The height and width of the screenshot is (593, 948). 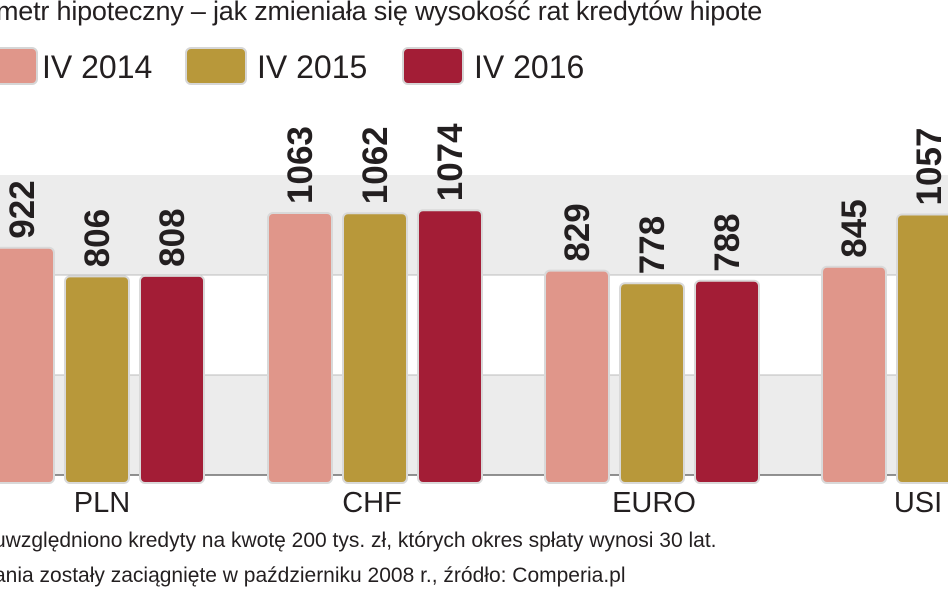 What do you see at coordinates (929, 167) in the screenshot?
I see `value-label-usi-1: 1057` at bounding box center [929, 167].